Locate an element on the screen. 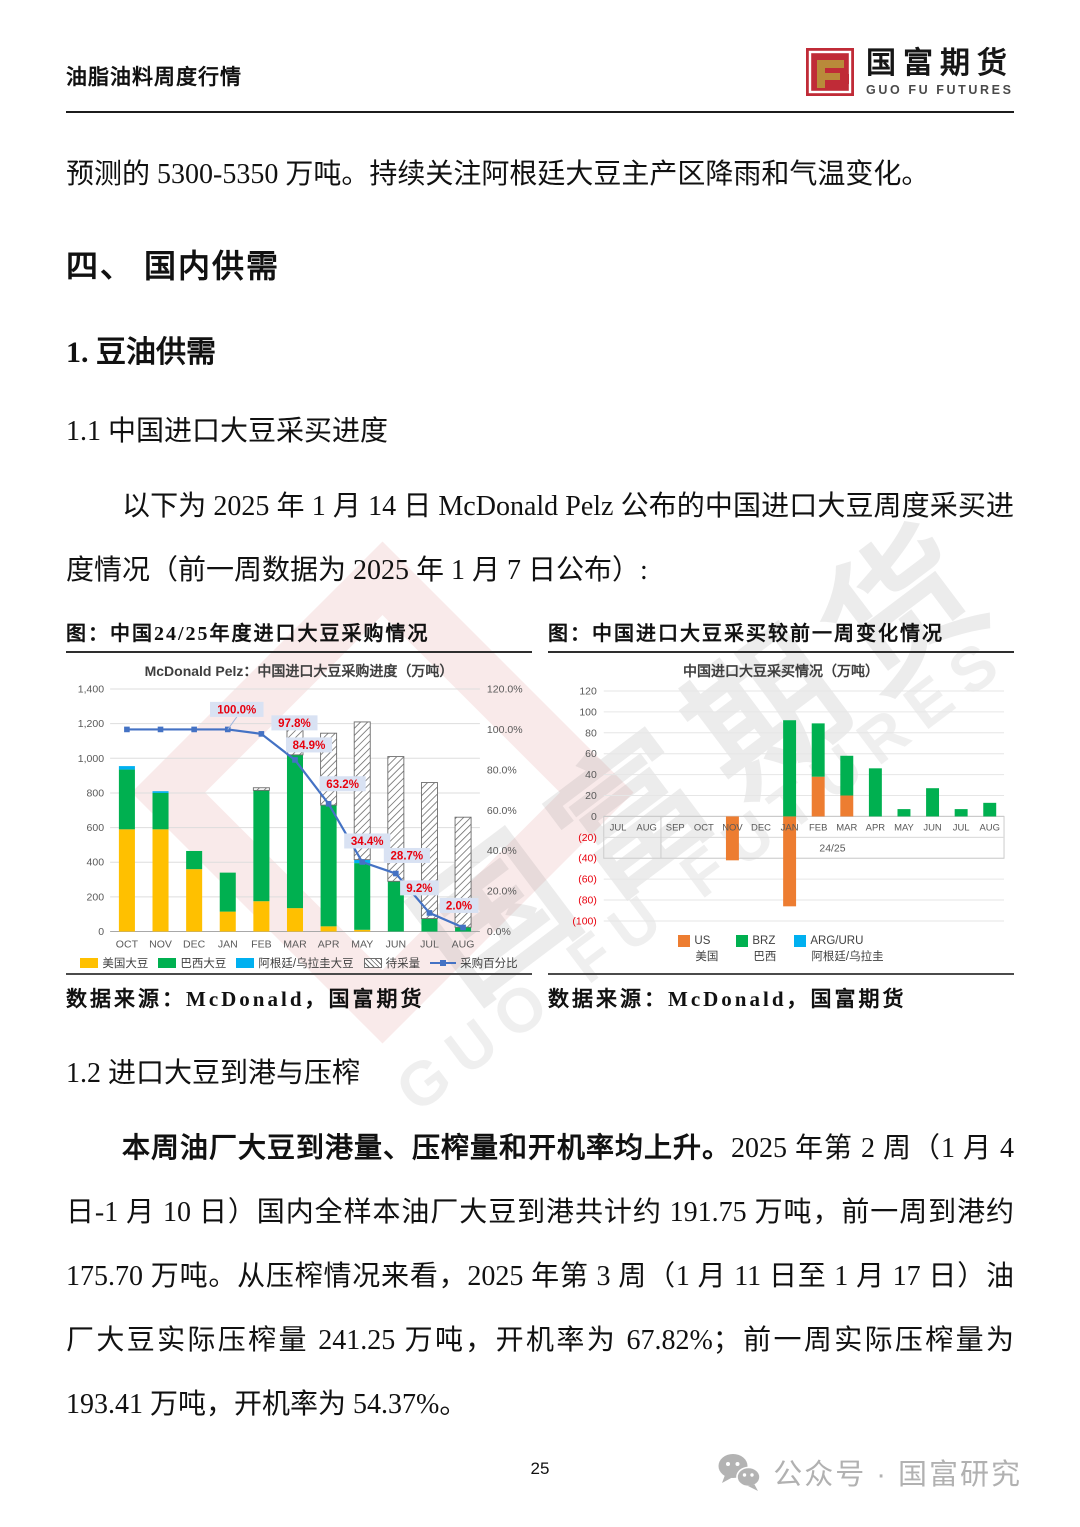 The width and height of the screenshot is (1080, 1527). svg-text: 800 is located at coordinates (96, 793).